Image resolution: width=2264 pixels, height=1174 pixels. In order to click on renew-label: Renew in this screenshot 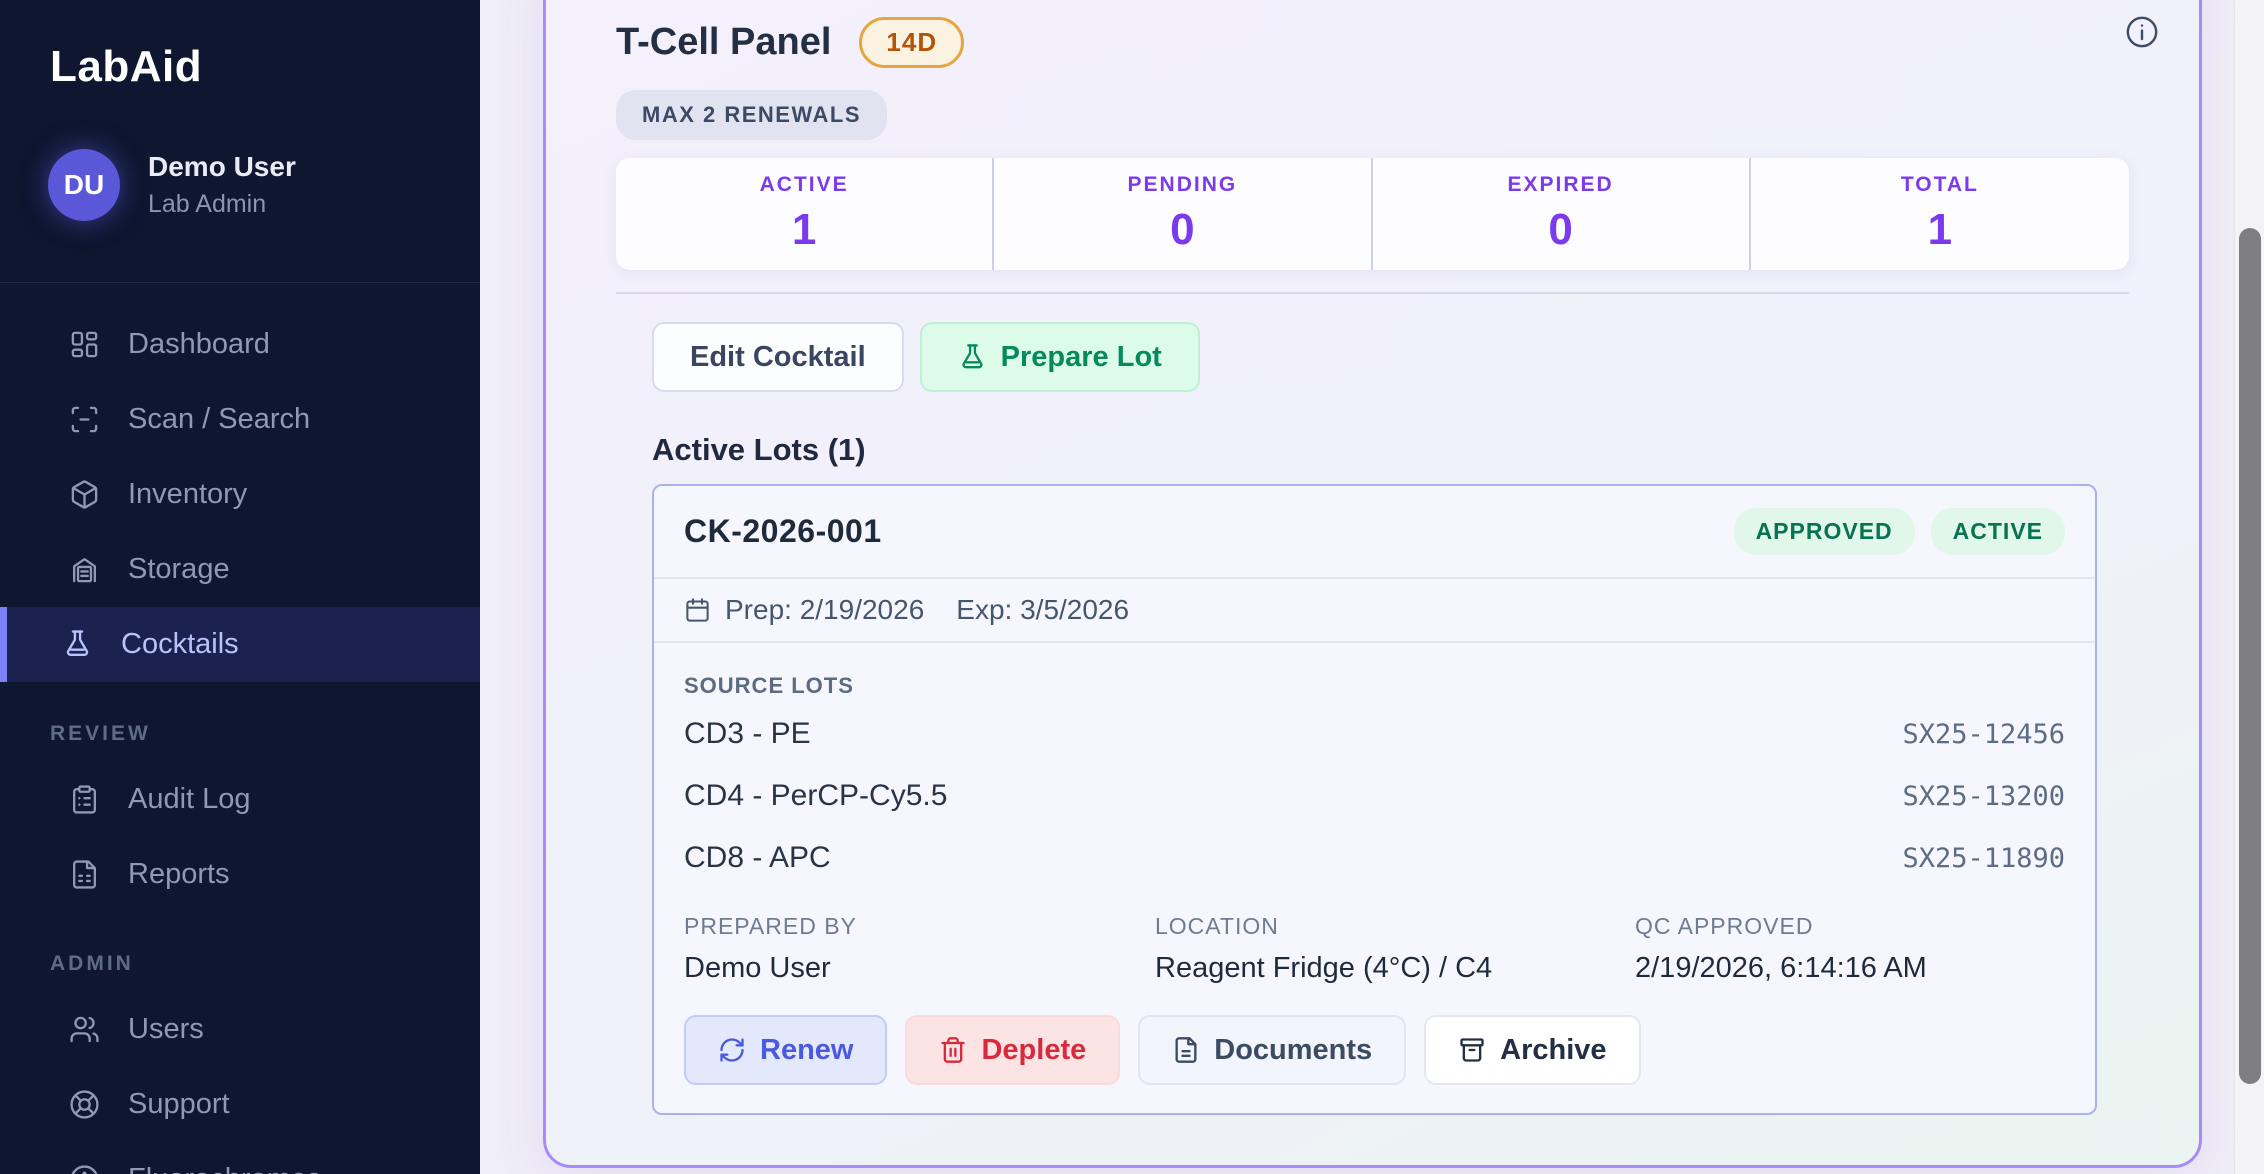, I will do `click(807, 1049)`.